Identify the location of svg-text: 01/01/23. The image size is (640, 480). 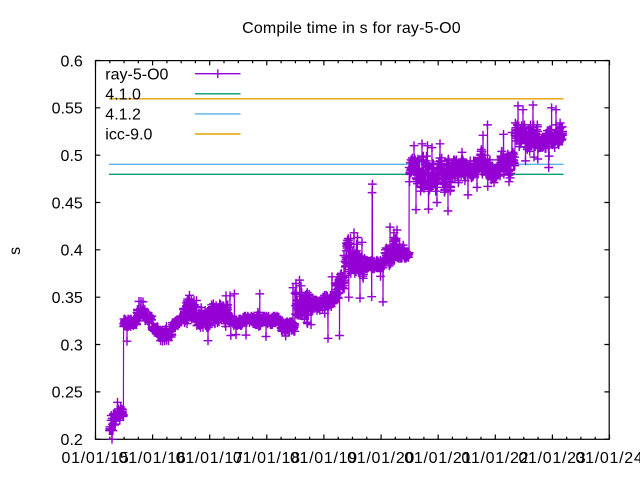
(552, 458).